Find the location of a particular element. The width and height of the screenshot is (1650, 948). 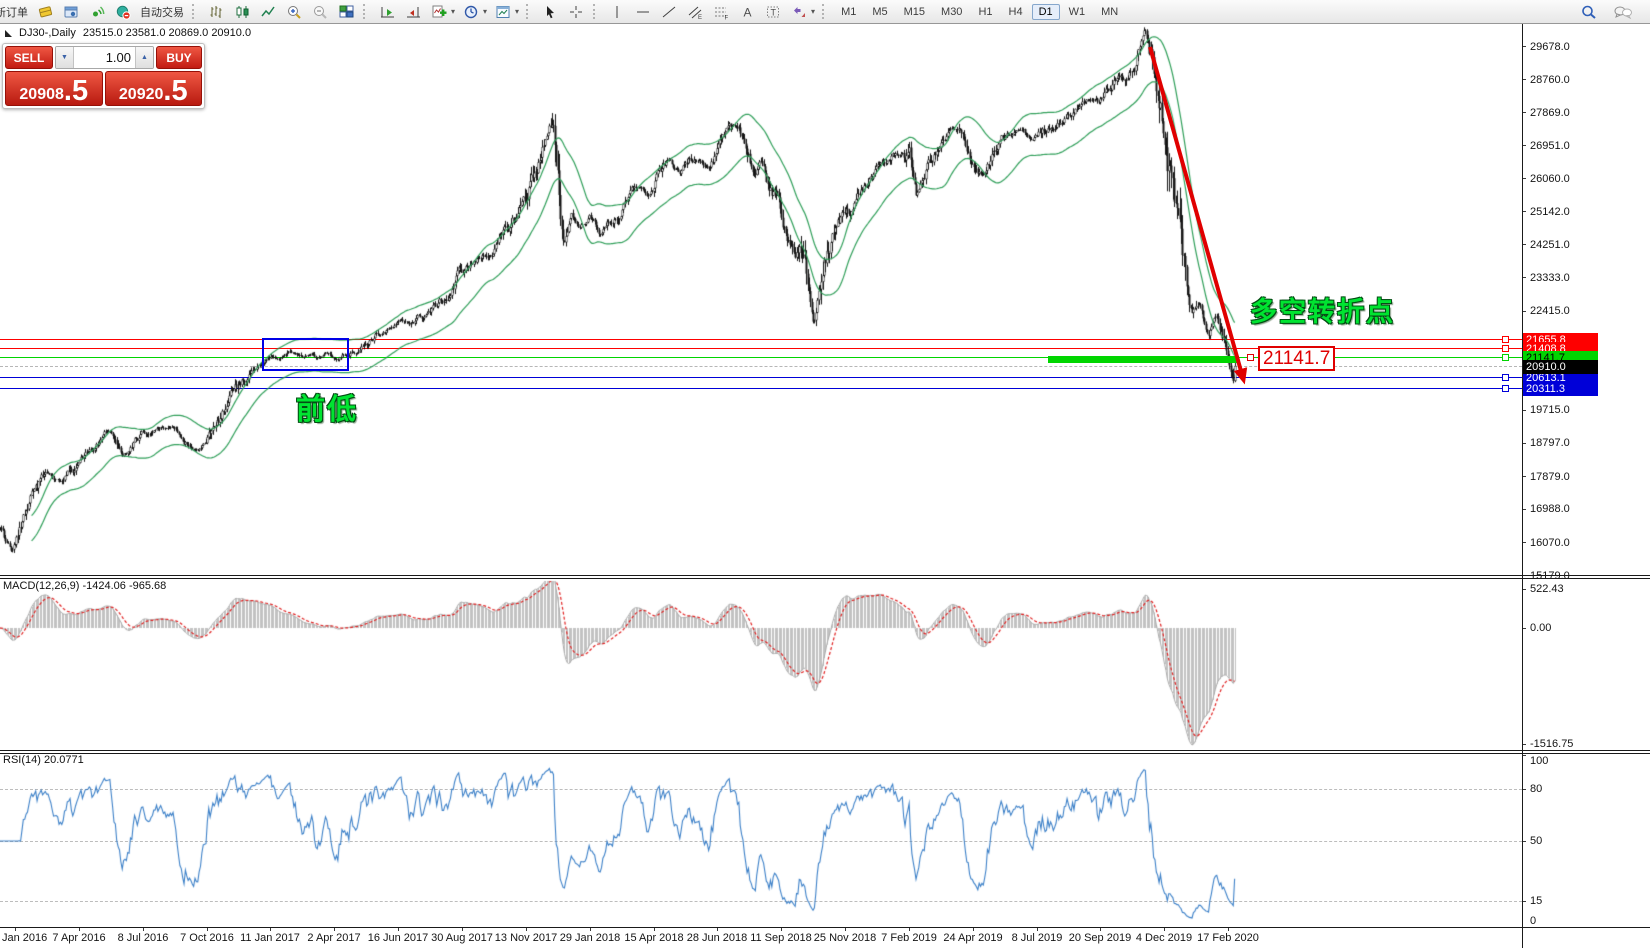

one-click-trading-panel: SELL ▼ 1.00 ▲ BUY 20908 .5 20920 .5 is located at coordinates (103, 76).